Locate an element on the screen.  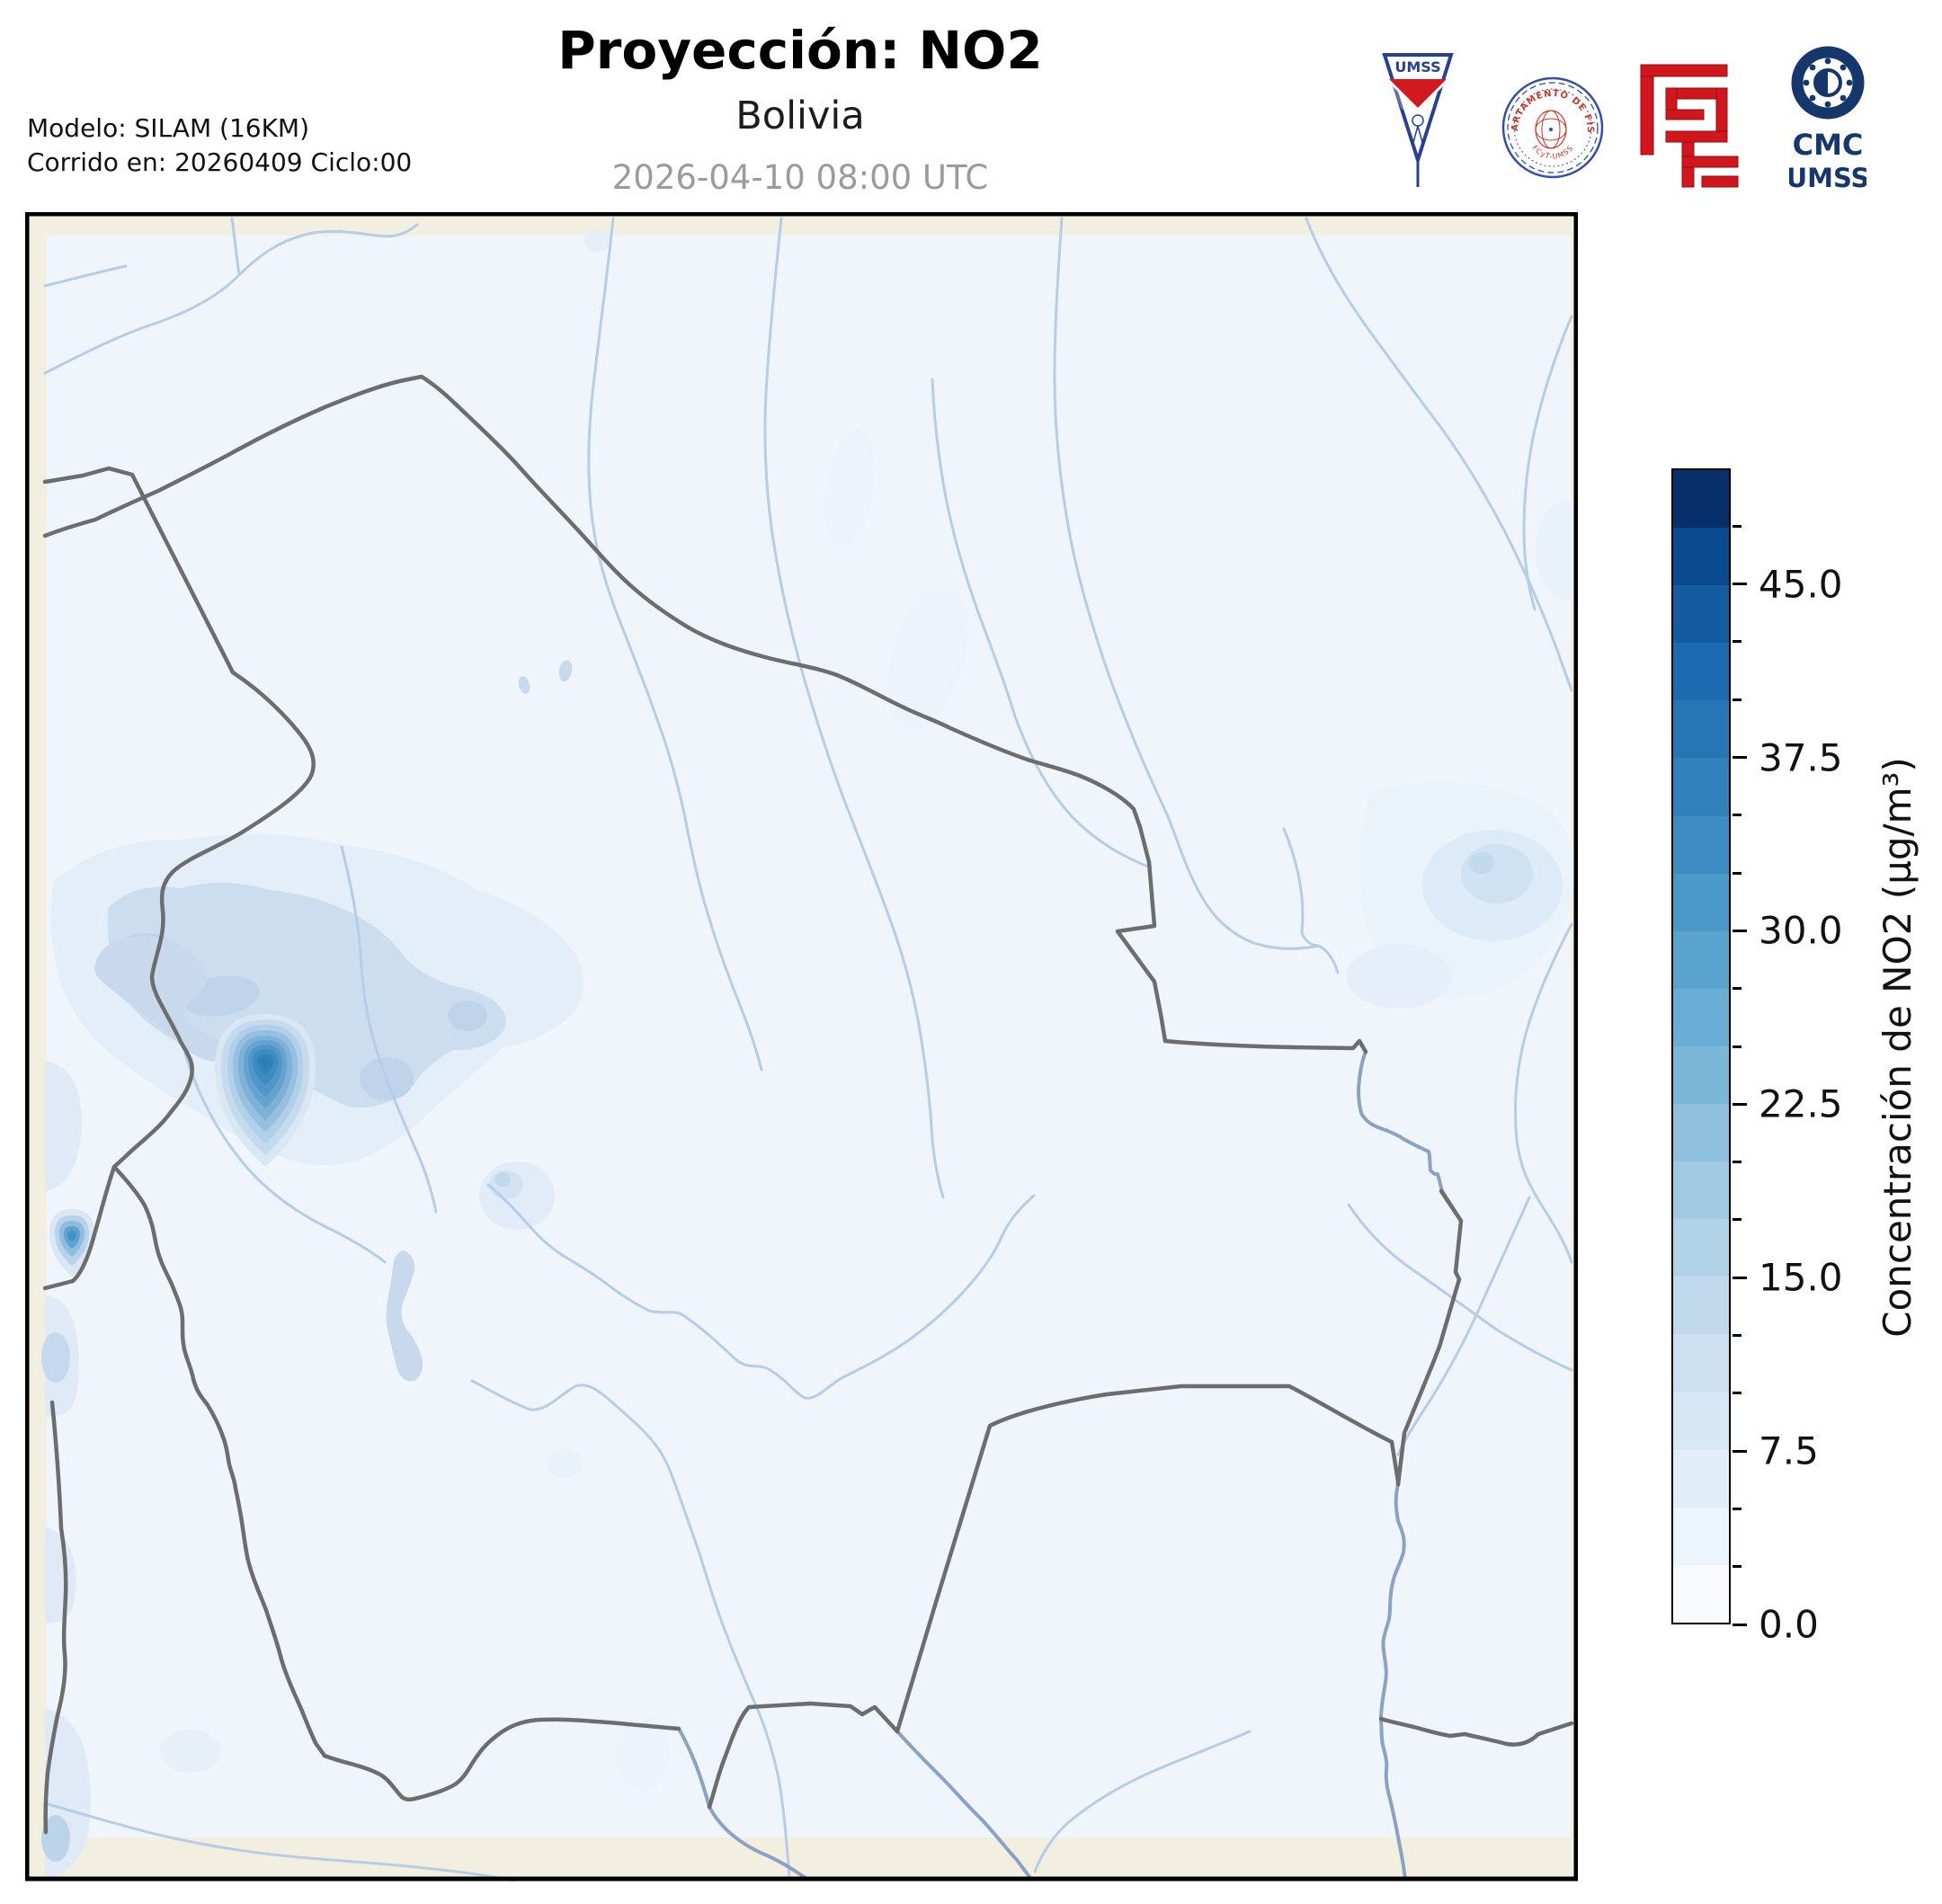
colorbar-tick-label: 45.0 is located at coordinates (1801, 584).